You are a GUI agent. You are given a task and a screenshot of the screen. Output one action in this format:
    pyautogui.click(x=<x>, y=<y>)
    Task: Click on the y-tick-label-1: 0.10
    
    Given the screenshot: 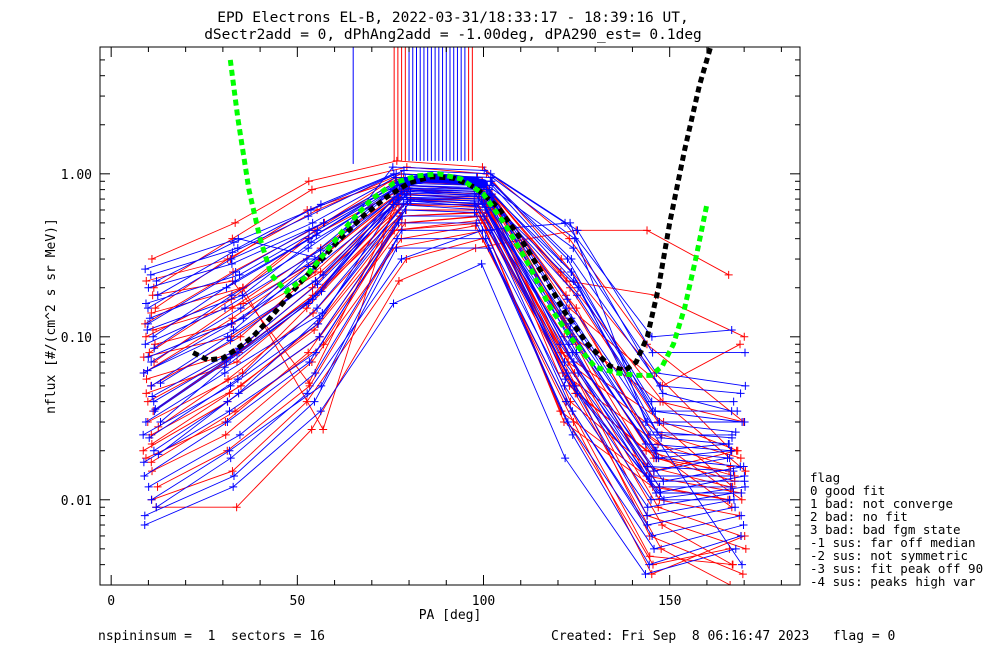 What is the action you would take?
    pyautogui.click(x=76, y=338)
    